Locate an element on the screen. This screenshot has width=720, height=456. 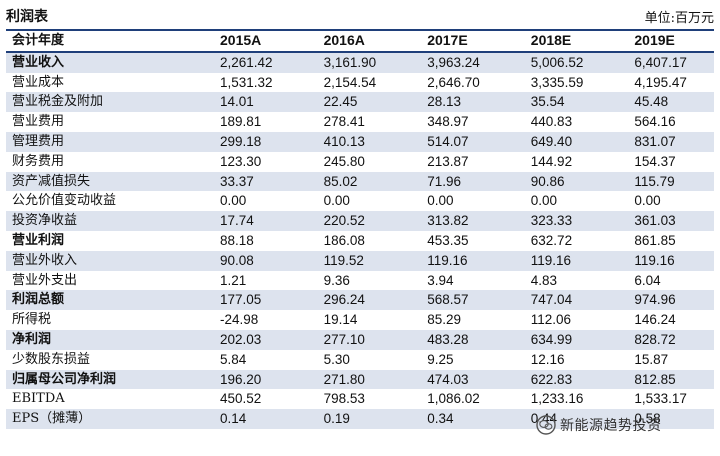
cell-value: 5,006.52 is located at coordinates (558, 62).